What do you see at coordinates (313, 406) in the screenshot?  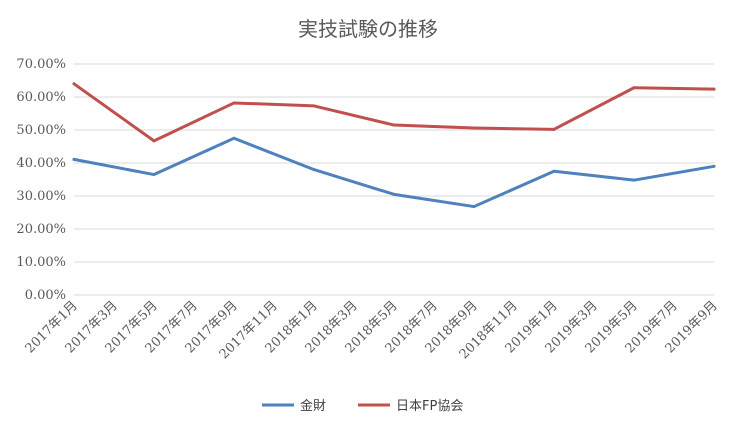 I see `legend-label-1: 金財` at bounding box center [313, 406].